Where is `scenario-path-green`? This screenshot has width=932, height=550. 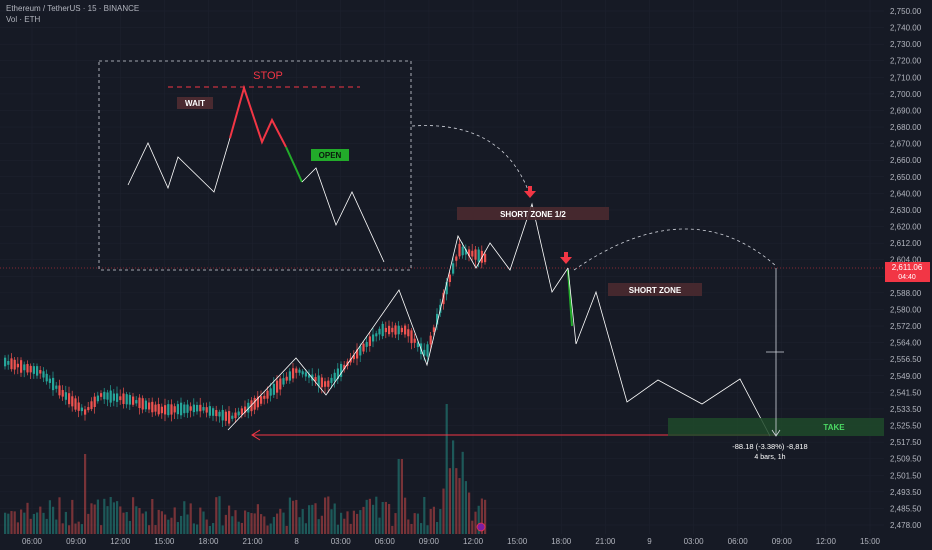
scenario-path-green is located at coordinates (294, 164).